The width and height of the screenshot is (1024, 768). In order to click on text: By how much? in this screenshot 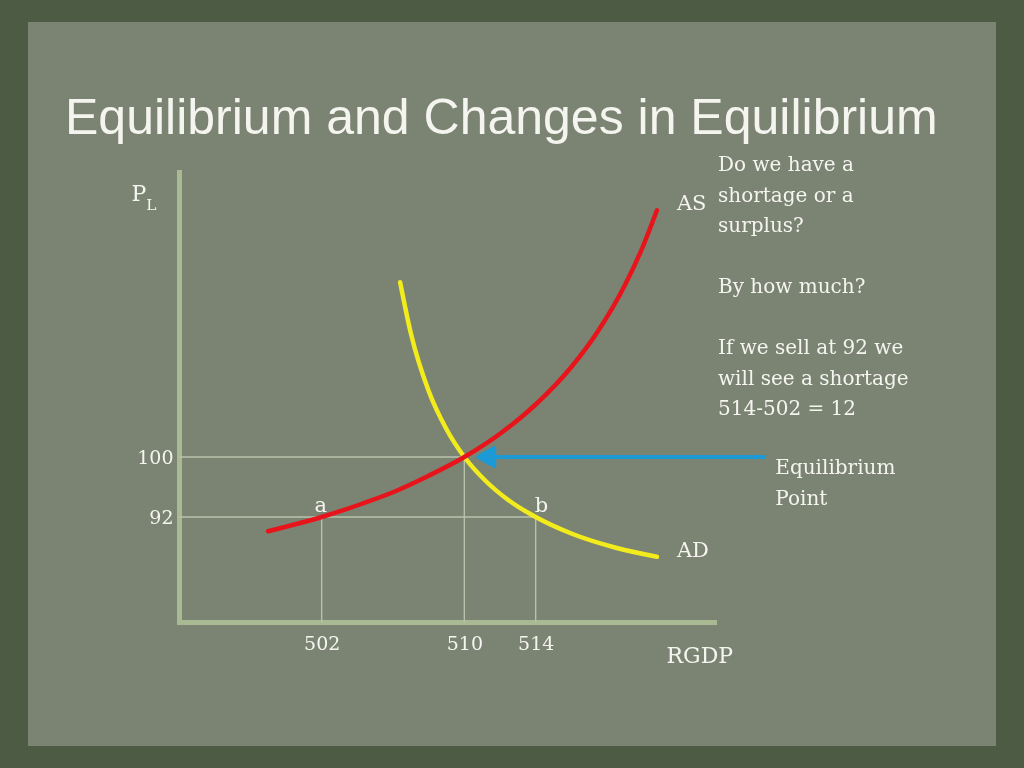, I will do `click(792, 286)`.